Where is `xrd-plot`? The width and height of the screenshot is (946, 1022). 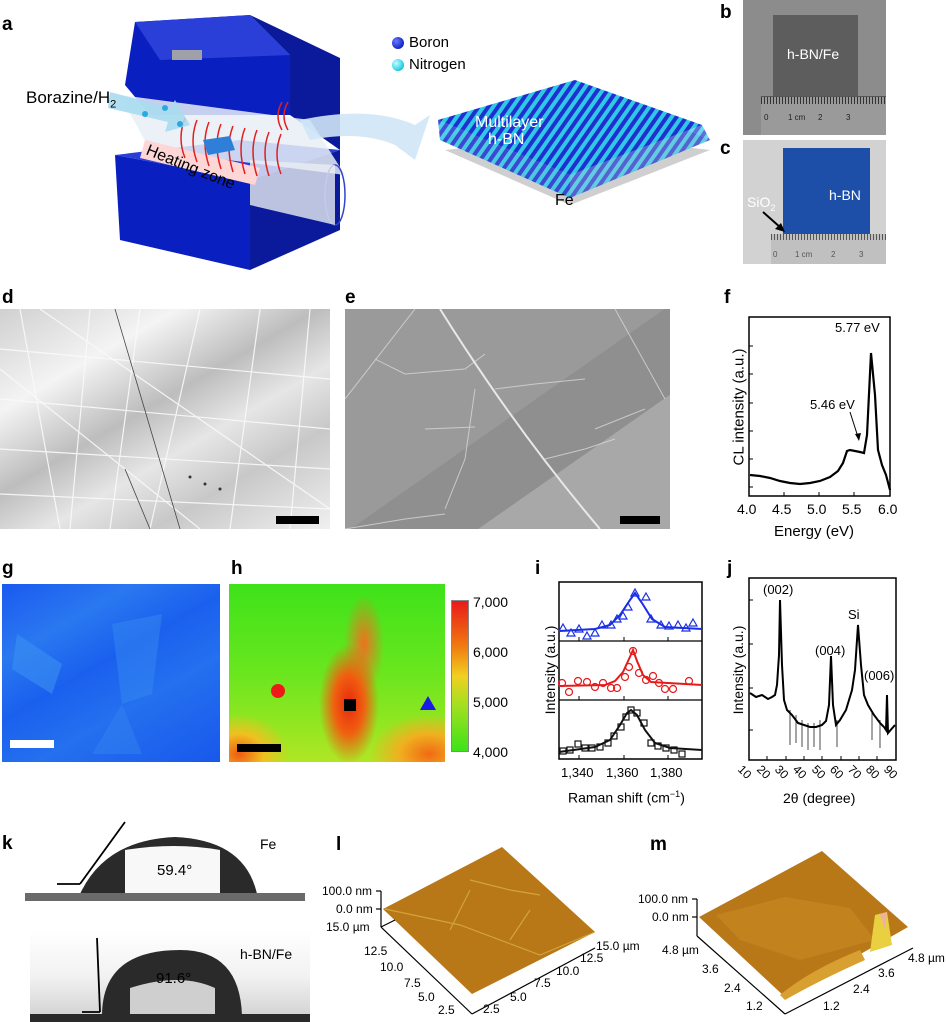
xrd-plot is located at coordinates (822, 669).